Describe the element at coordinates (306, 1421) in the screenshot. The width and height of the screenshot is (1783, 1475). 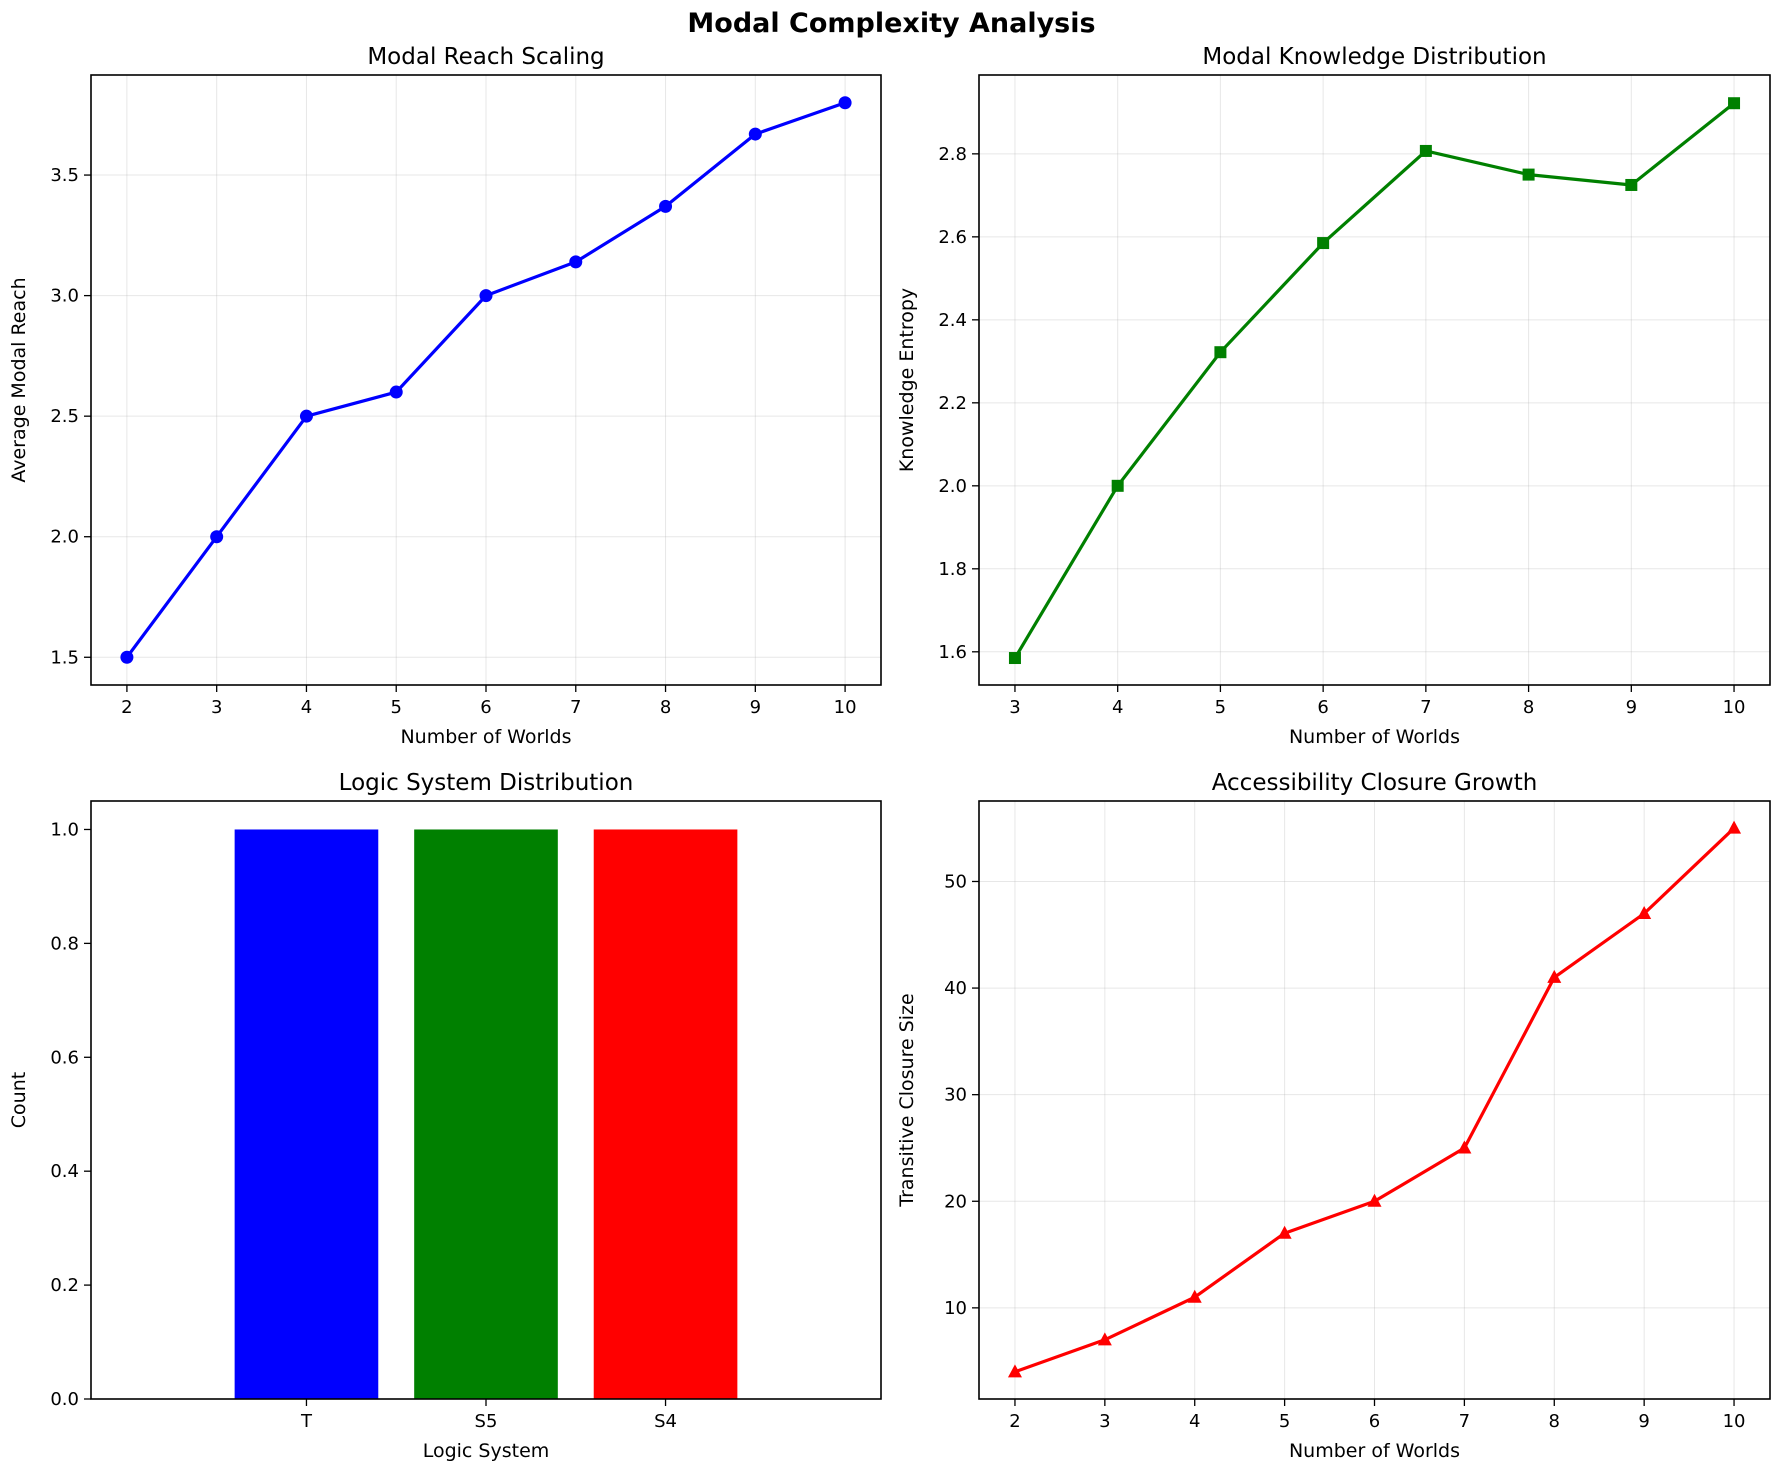
I see `x-tick-label: T` at that location.